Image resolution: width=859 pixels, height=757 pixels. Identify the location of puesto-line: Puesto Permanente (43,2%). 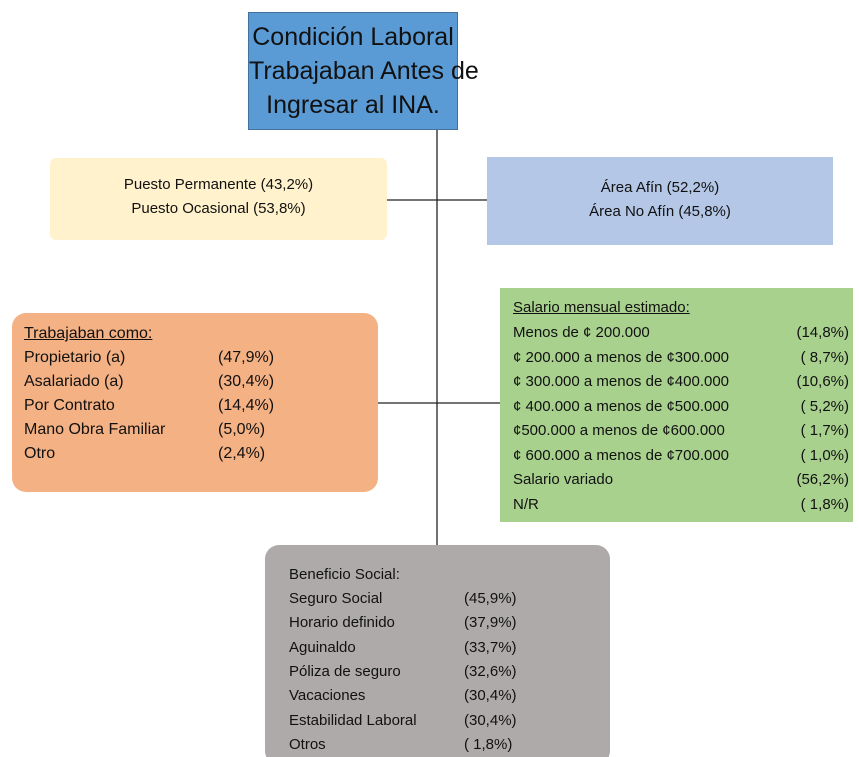
(218, 184).